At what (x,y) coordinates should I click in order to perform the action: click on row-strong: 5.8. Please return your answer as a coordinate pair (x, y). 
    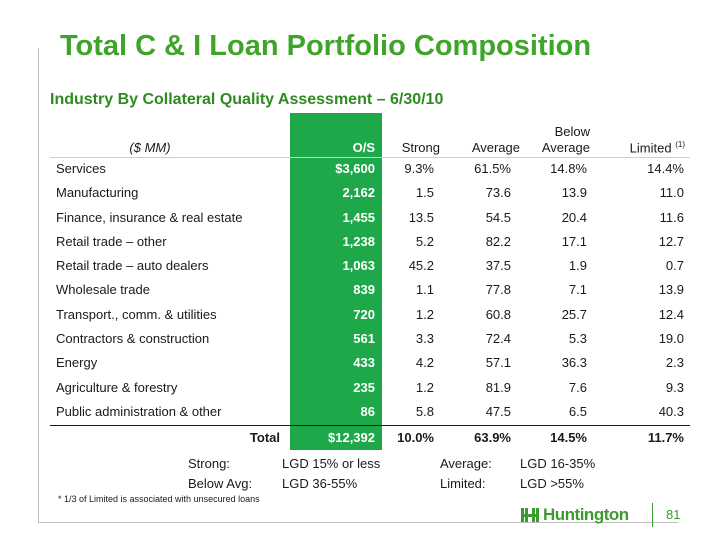
    Looking at the image, I should click on (424, 411).